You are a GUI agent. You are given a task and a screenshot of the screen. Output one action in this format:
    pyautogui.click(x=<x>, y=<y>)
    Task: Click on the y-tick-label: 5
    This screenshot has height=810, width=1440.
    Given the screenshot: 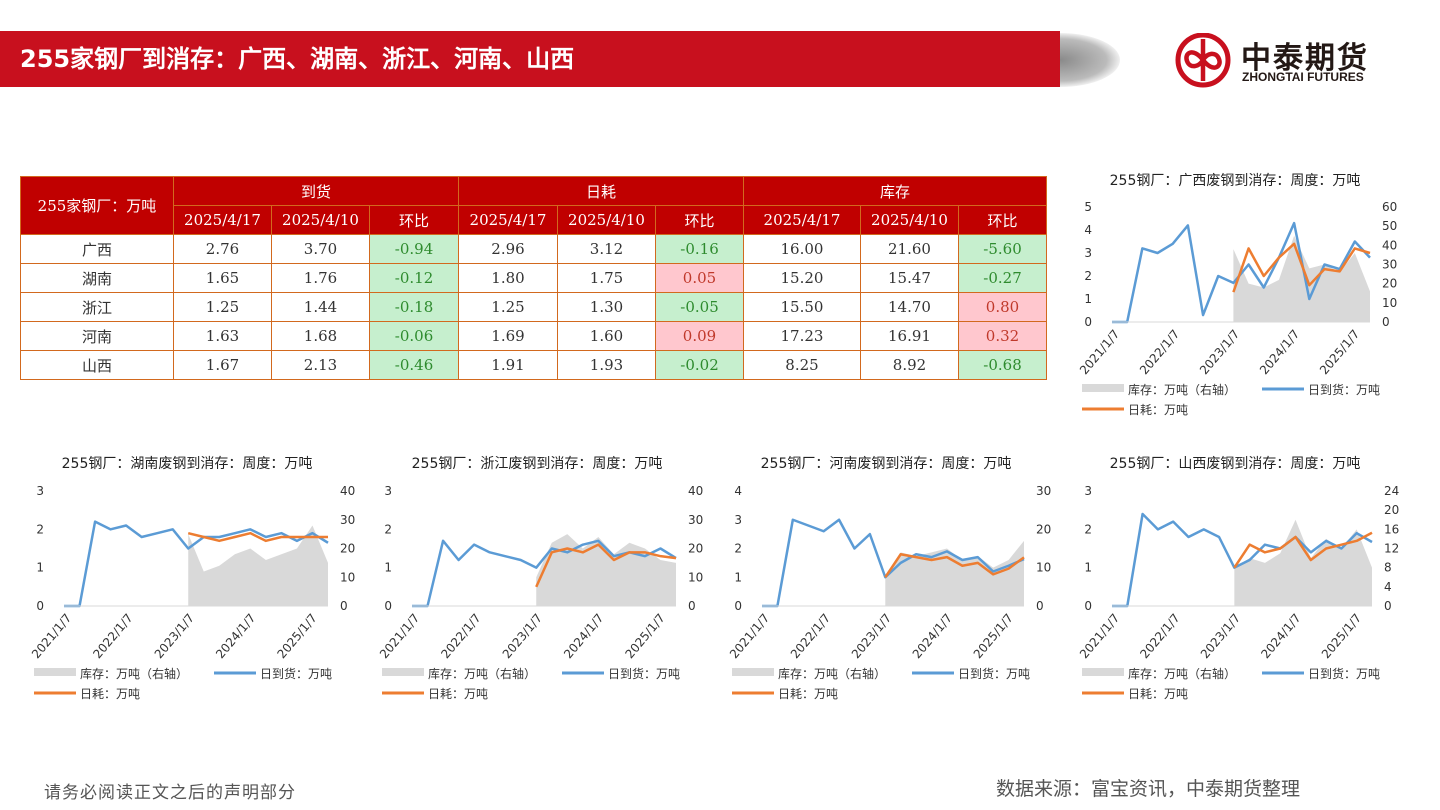 What is the action you would take?
    pyautogui.click(x=1088, y=207)
    